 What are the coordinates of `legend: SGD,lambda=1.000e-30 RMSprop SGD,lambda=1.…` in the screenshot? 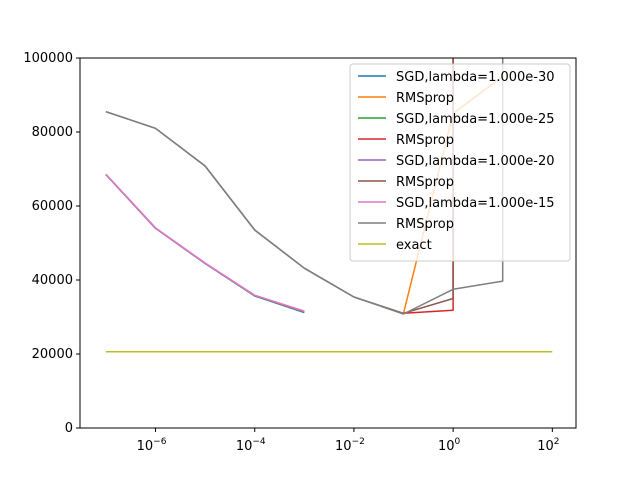 It's located at (460, 162).